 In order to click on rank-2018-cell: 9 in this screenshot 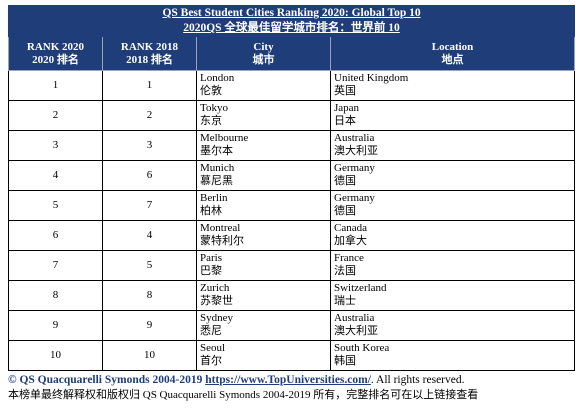, I will do `click(149, 325)`.